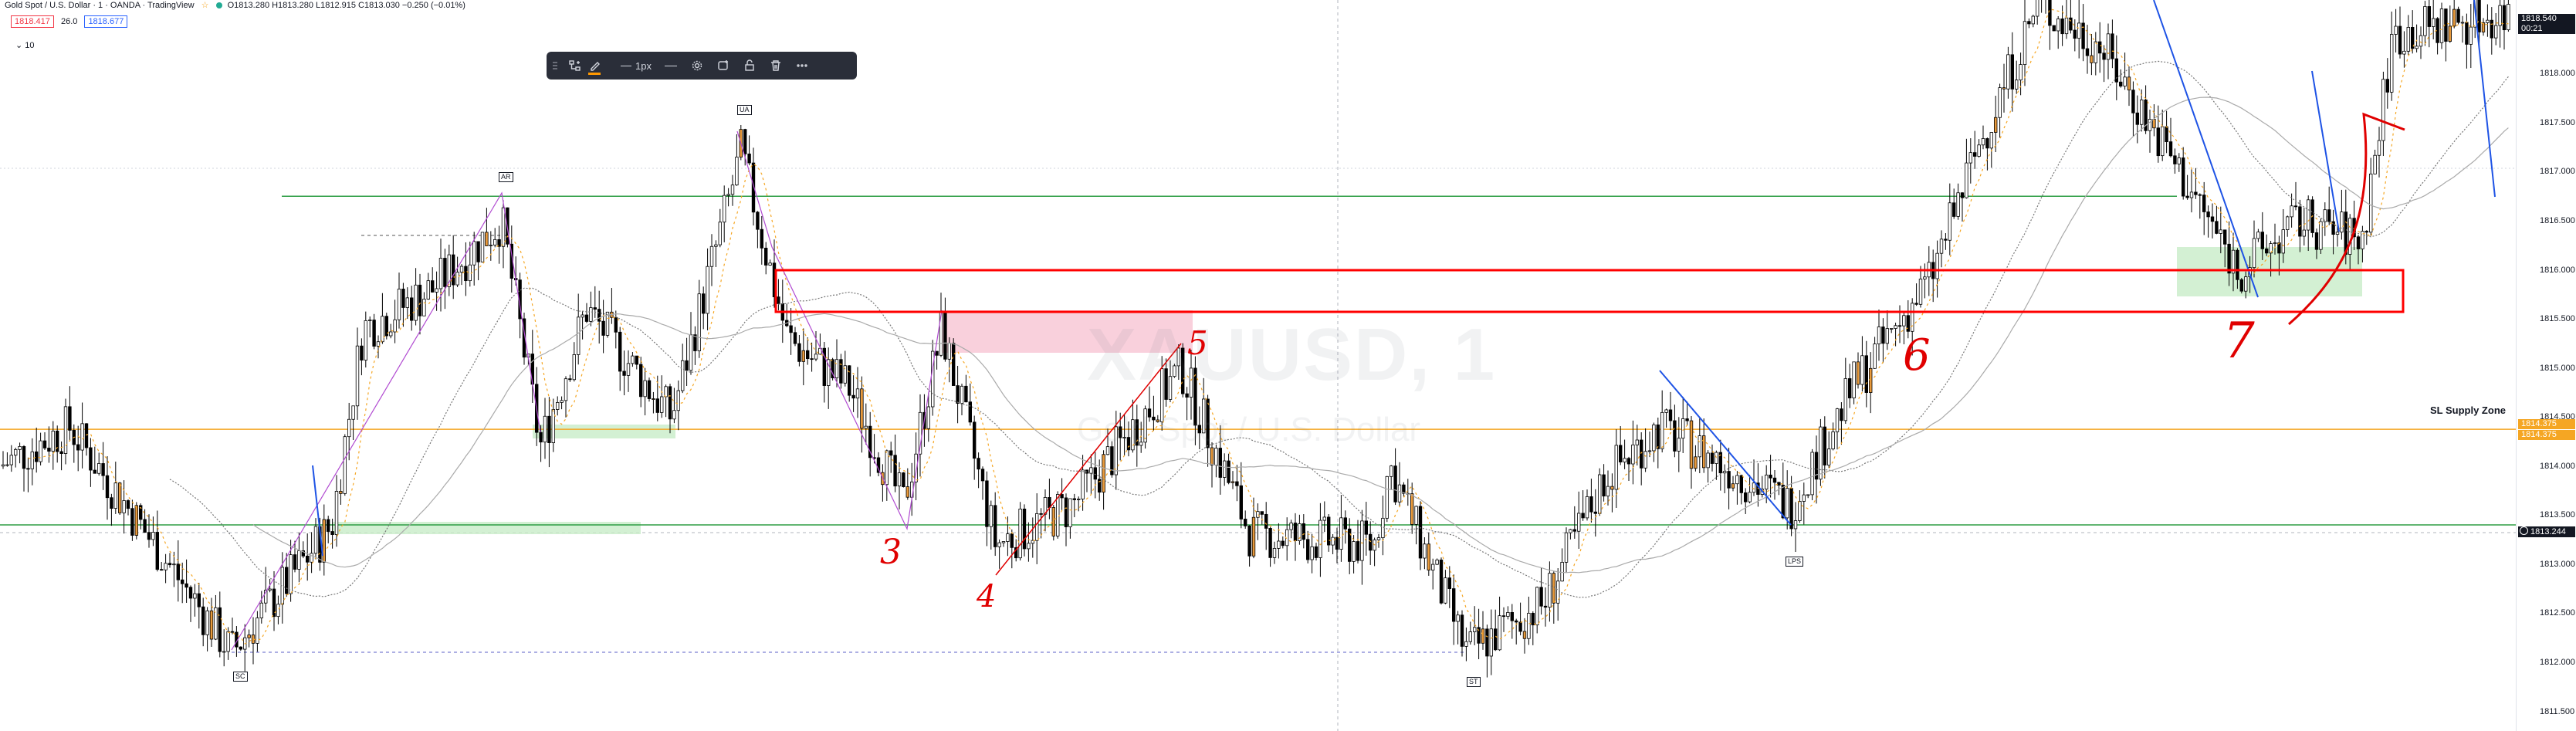 The width and height of the screenshot is (2576, 731). I want to click on settings-button, so click(697, 65).